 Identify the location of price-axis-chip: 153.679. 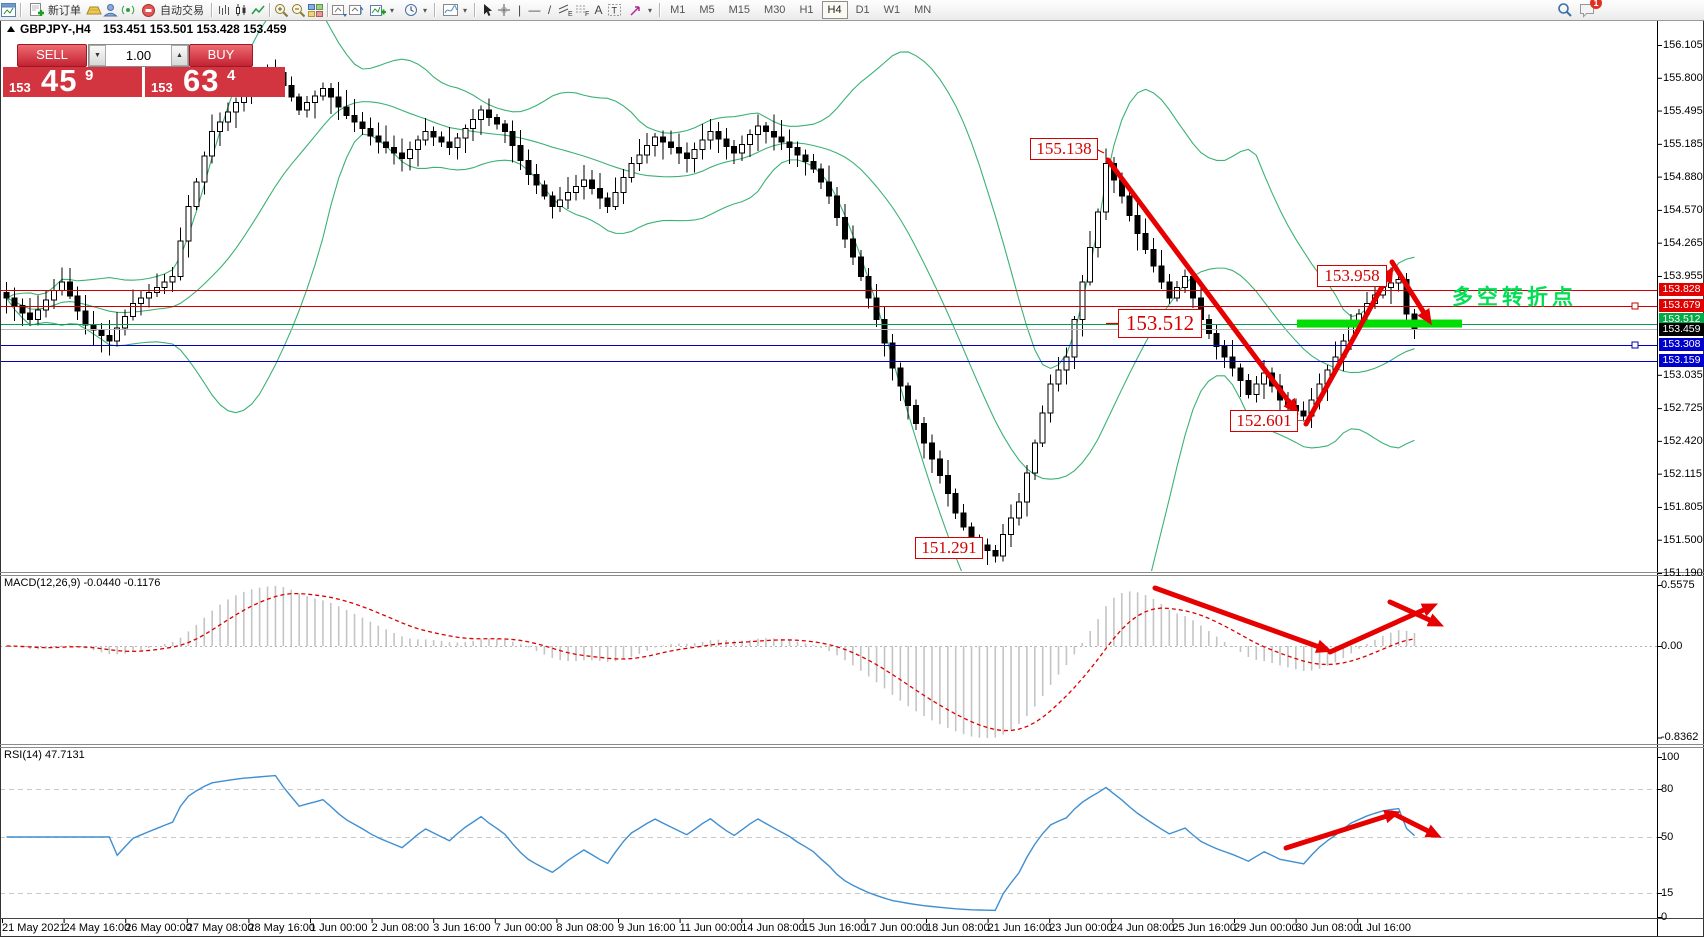
(1681, 305).